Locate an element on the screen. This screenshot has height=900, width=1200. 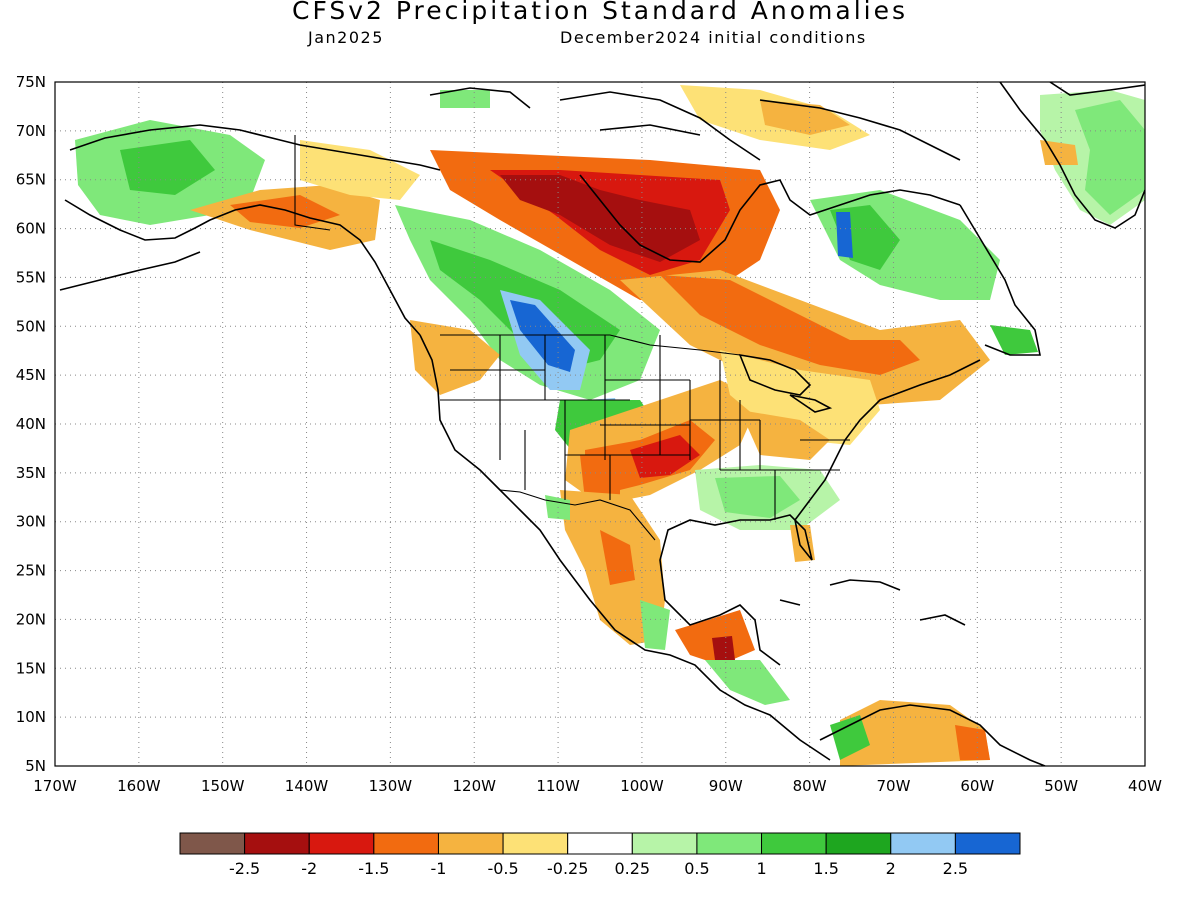
chart-title: CFSv2 Precipitation Standard Anomalies is located at coordinates (599, 12).